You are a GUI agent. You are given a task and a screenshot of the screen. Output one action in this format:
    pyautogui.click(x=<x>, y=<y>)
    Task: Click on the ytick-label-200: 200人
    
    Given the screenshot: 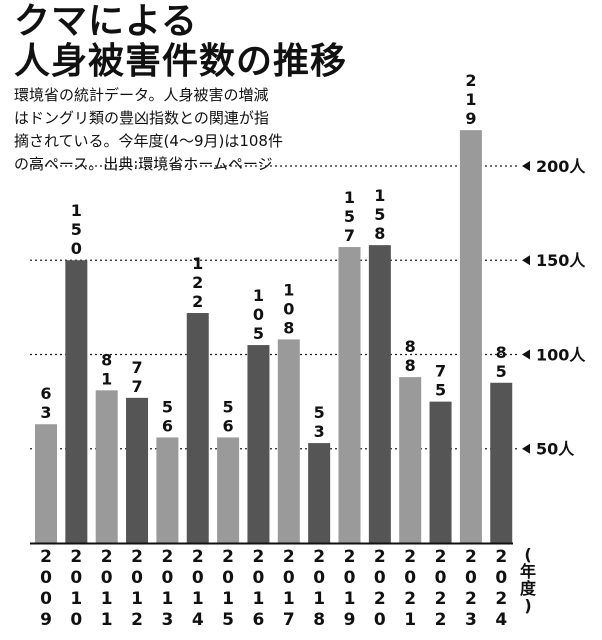 What is the action you would take?
    pyautogui.click(x=561, y=166)
    